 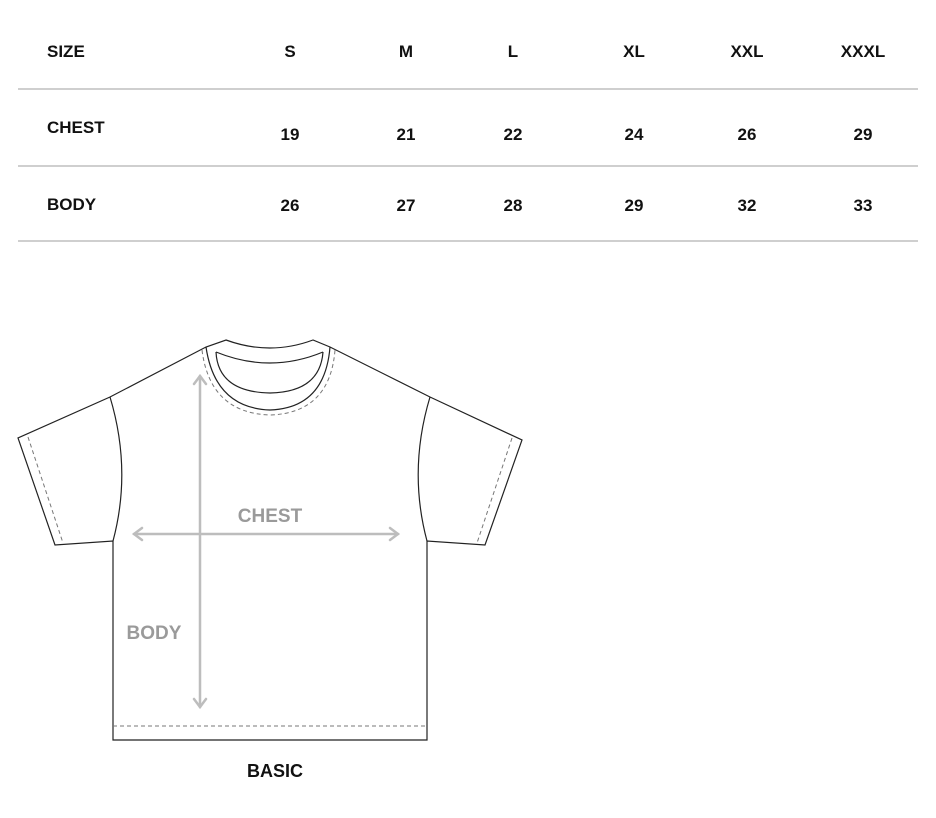 I want to click on chest-value: 21, so click(x=406, y=134).